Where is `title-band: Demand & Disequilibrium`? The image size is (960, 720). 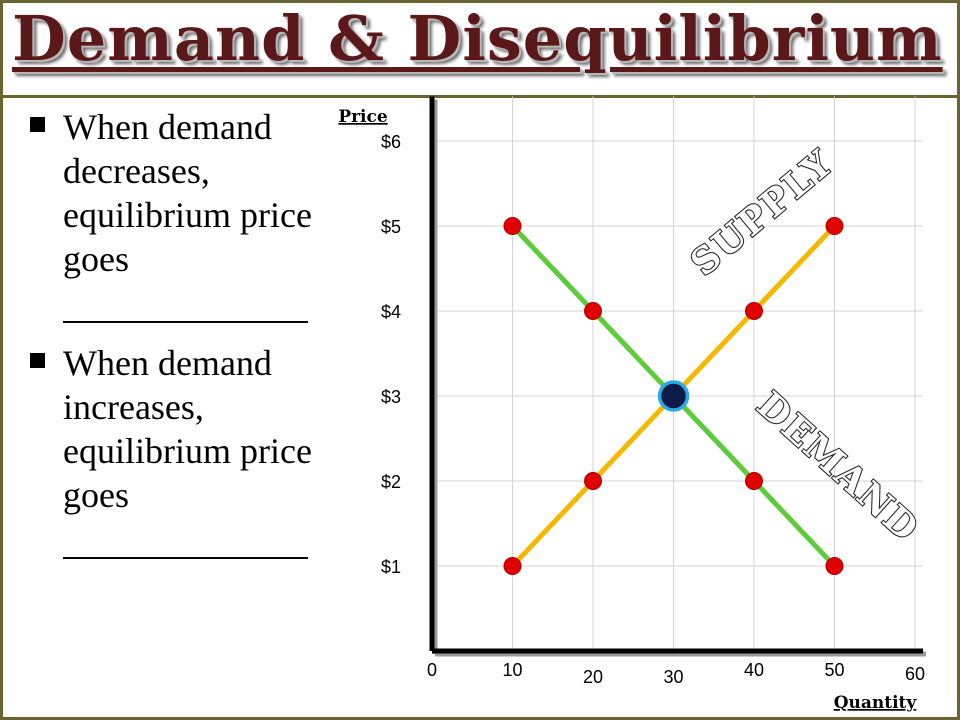 title-band: Demand & Disequilibrium is located at coordinates (480, 49).